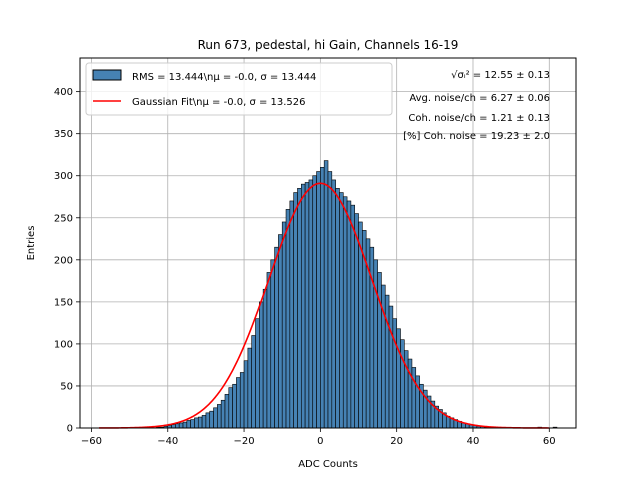  I want to click on y-tick-label: 200, so click(63, 260).